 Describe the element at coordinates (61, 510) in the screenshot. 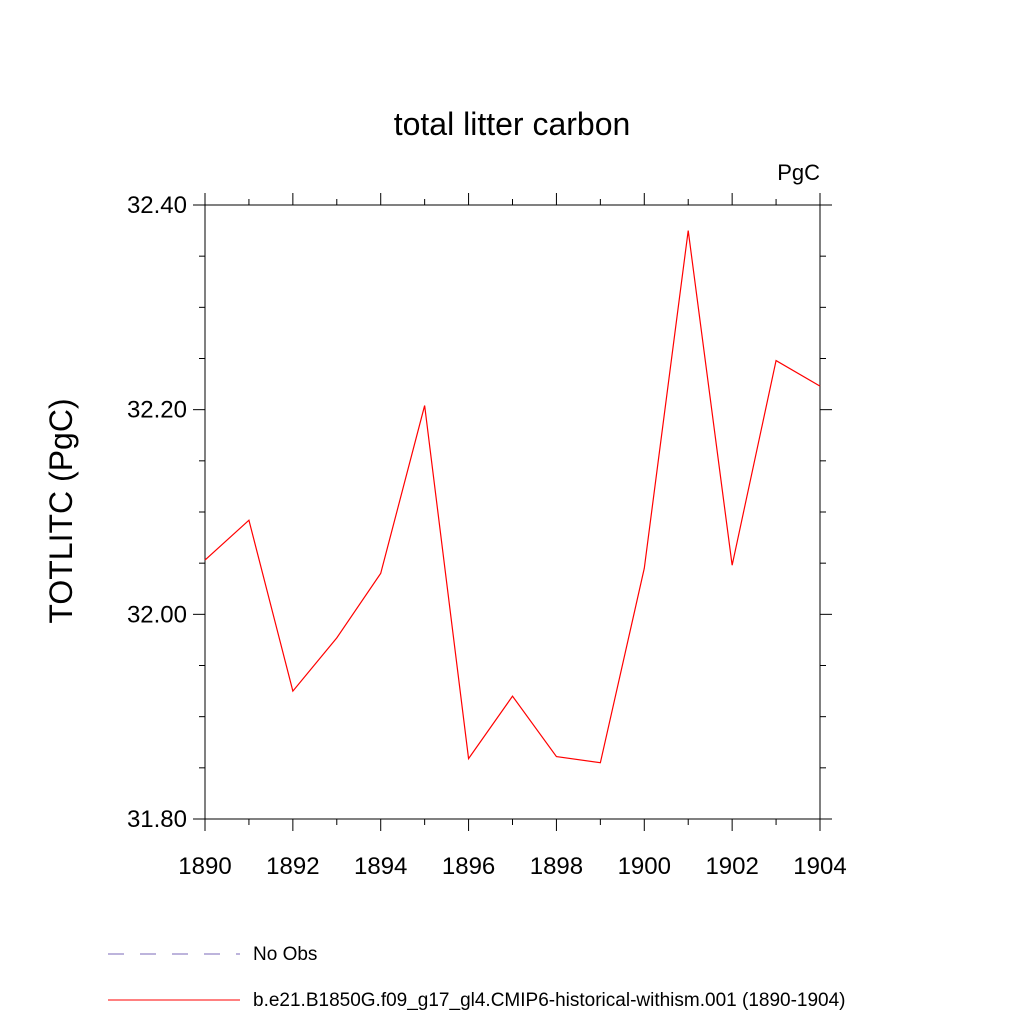

I see `y-axis-label: TOTLITC (PgC)` at that location.